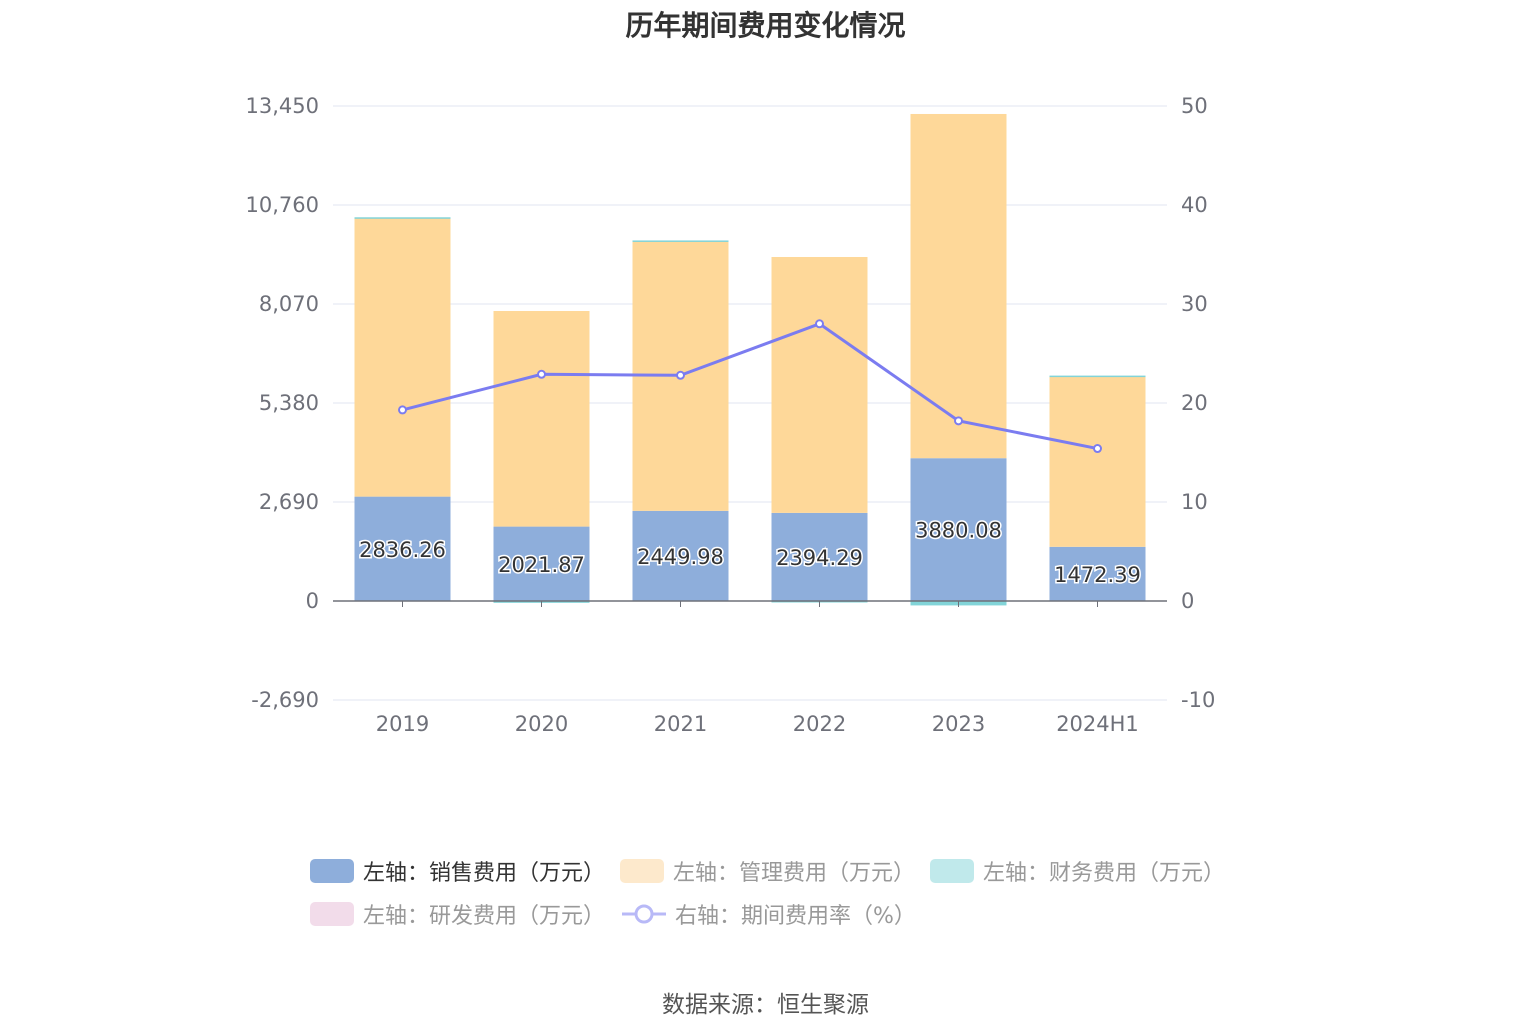  Describe the element at coordinates (1194, 304) in the screenshot. I see `right-tick-label: 30` at that location.